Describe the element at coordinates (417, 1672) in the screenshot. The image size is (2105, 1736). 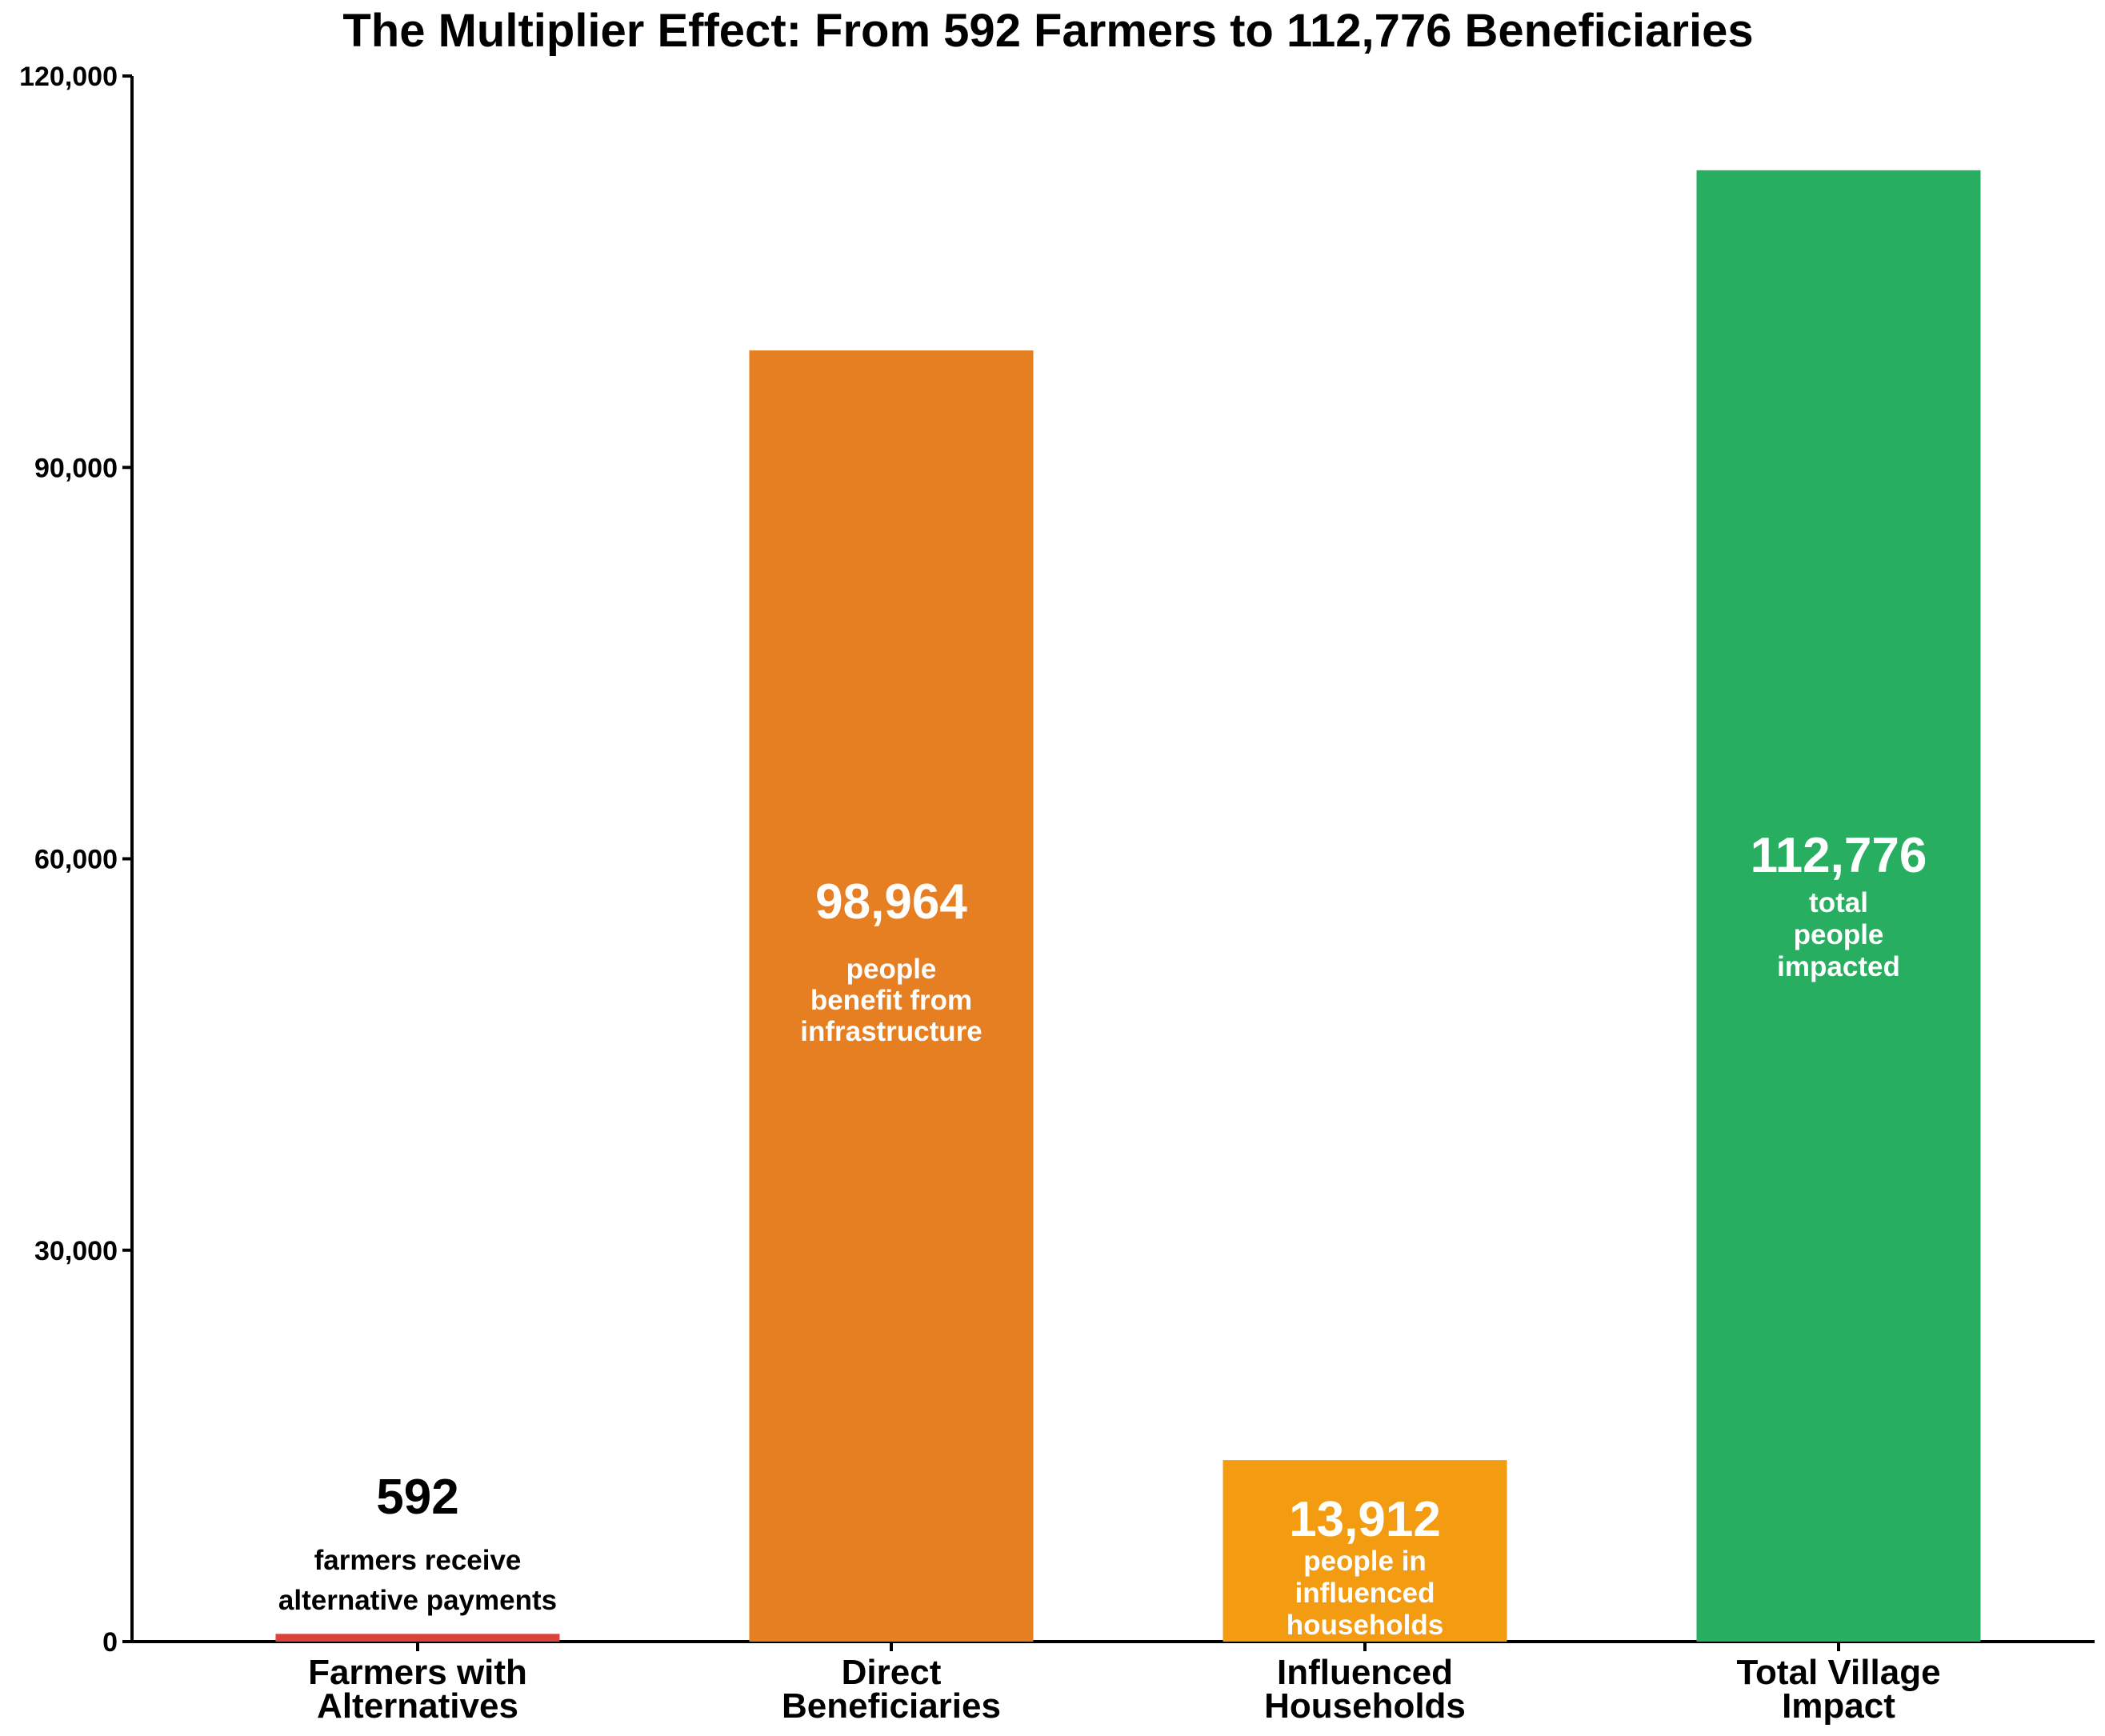
I see `x-tick-label: Farmers with` at that location.